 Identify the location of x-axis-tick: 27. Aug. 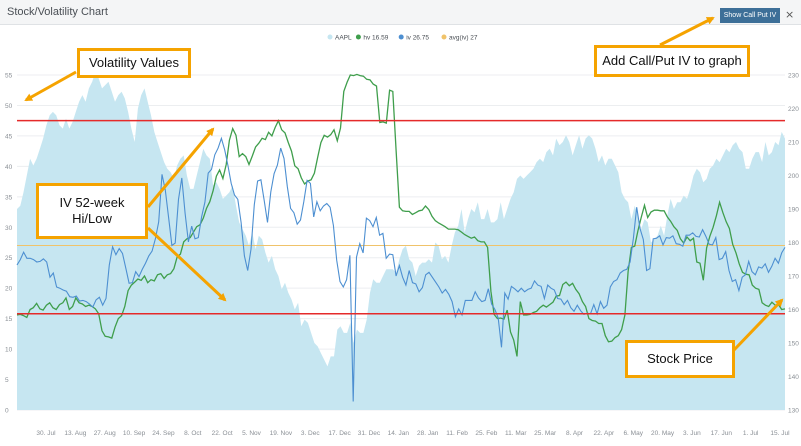
(105, 433).